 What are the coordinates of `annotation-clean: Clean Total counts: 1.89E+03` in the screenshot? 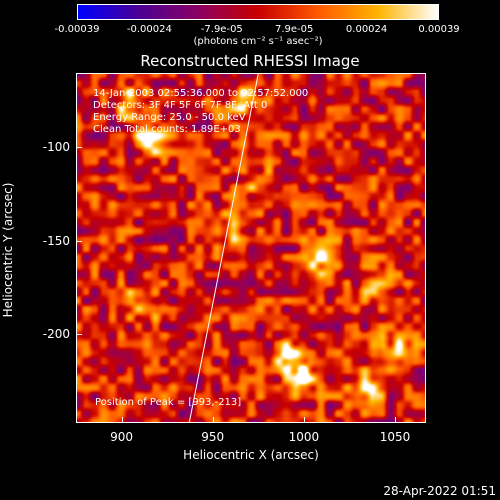 It's located at (167, 129).